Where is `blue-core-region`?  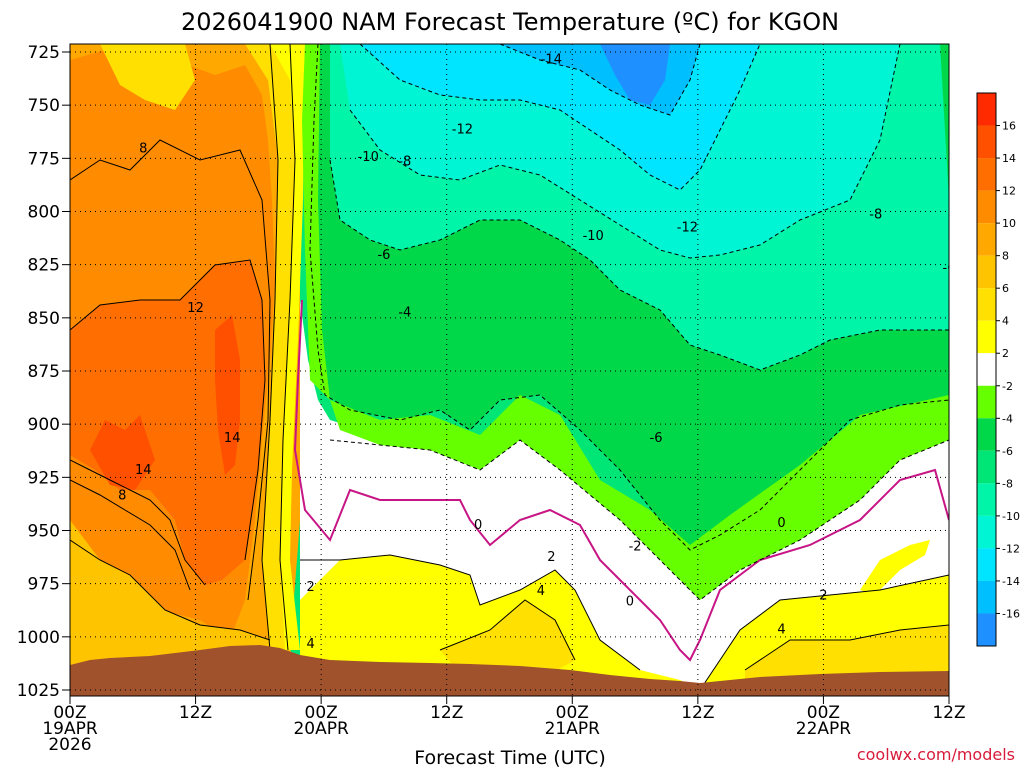
blue-core-region is located at coordinates (635, 74).